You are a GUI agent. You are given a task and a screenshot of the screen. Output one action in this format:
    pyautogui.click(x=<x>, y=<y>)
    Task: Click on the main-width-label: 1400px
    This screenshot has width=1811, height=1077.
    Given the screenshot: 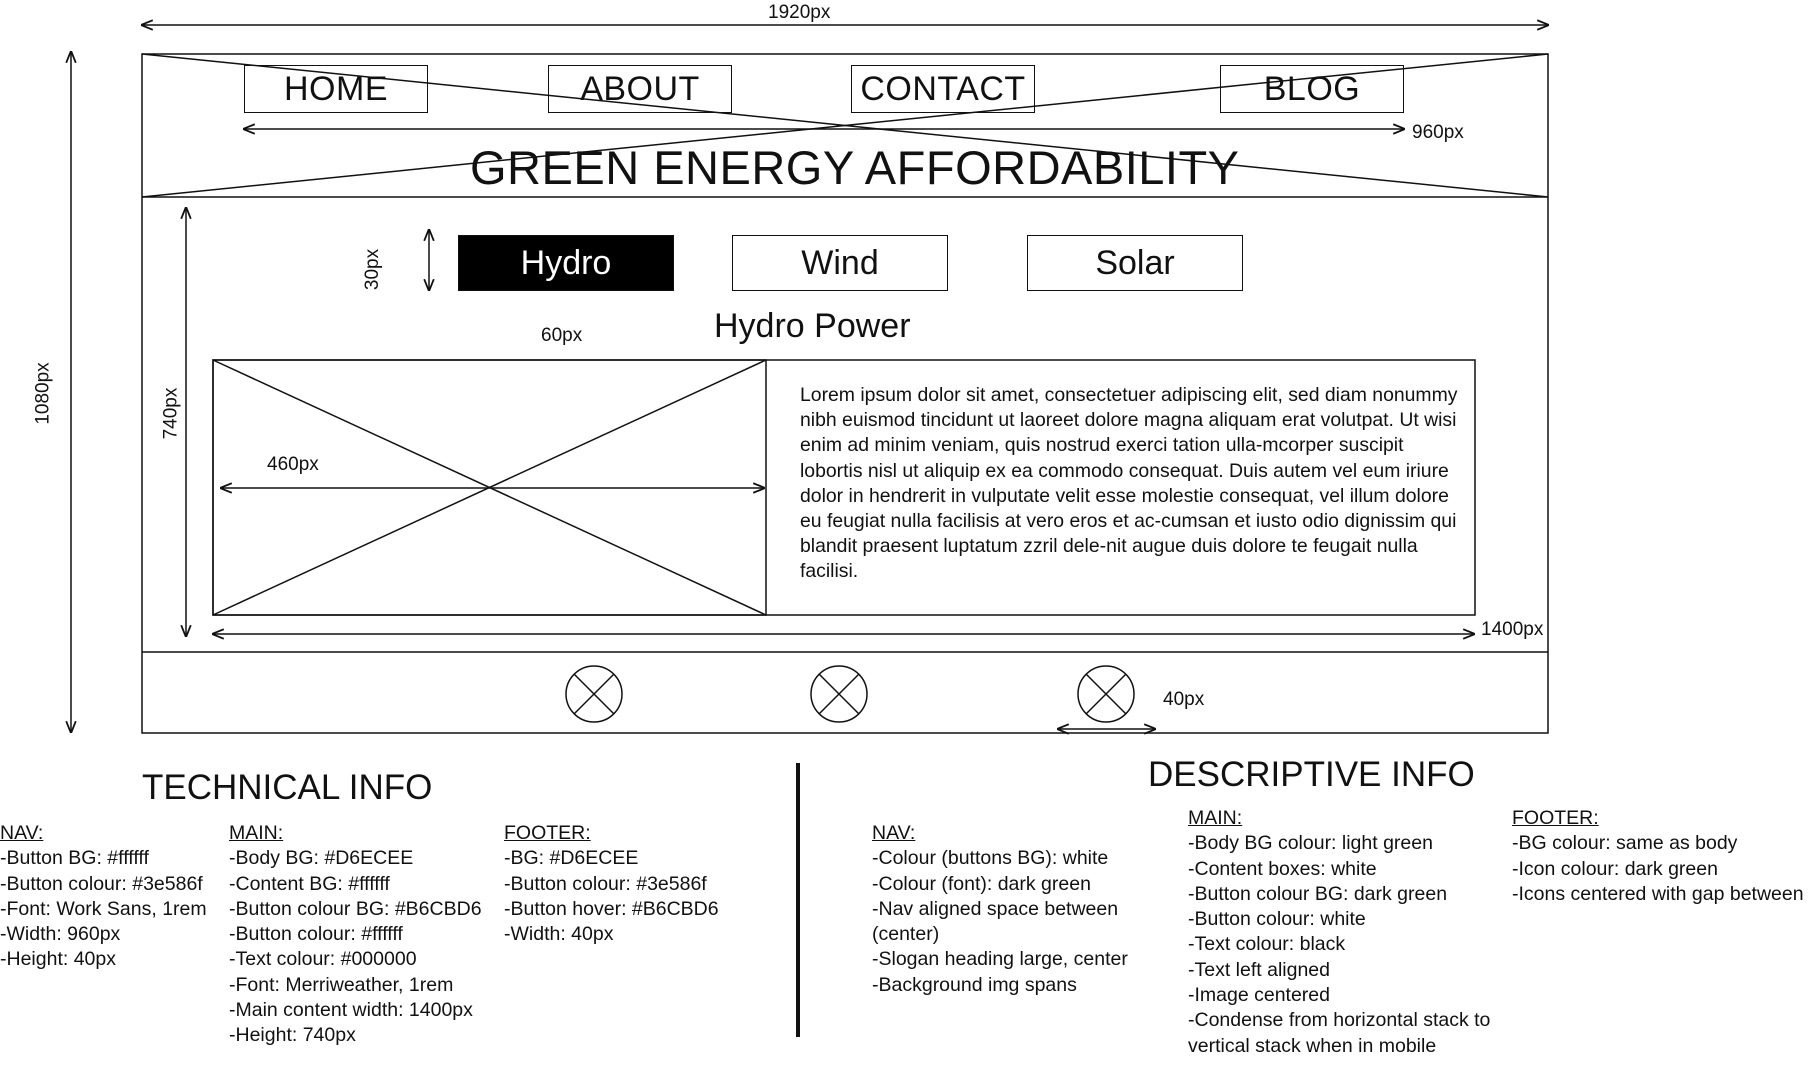 What is the action you would take?
    pyautogui.click(x=1512, y=629)
    